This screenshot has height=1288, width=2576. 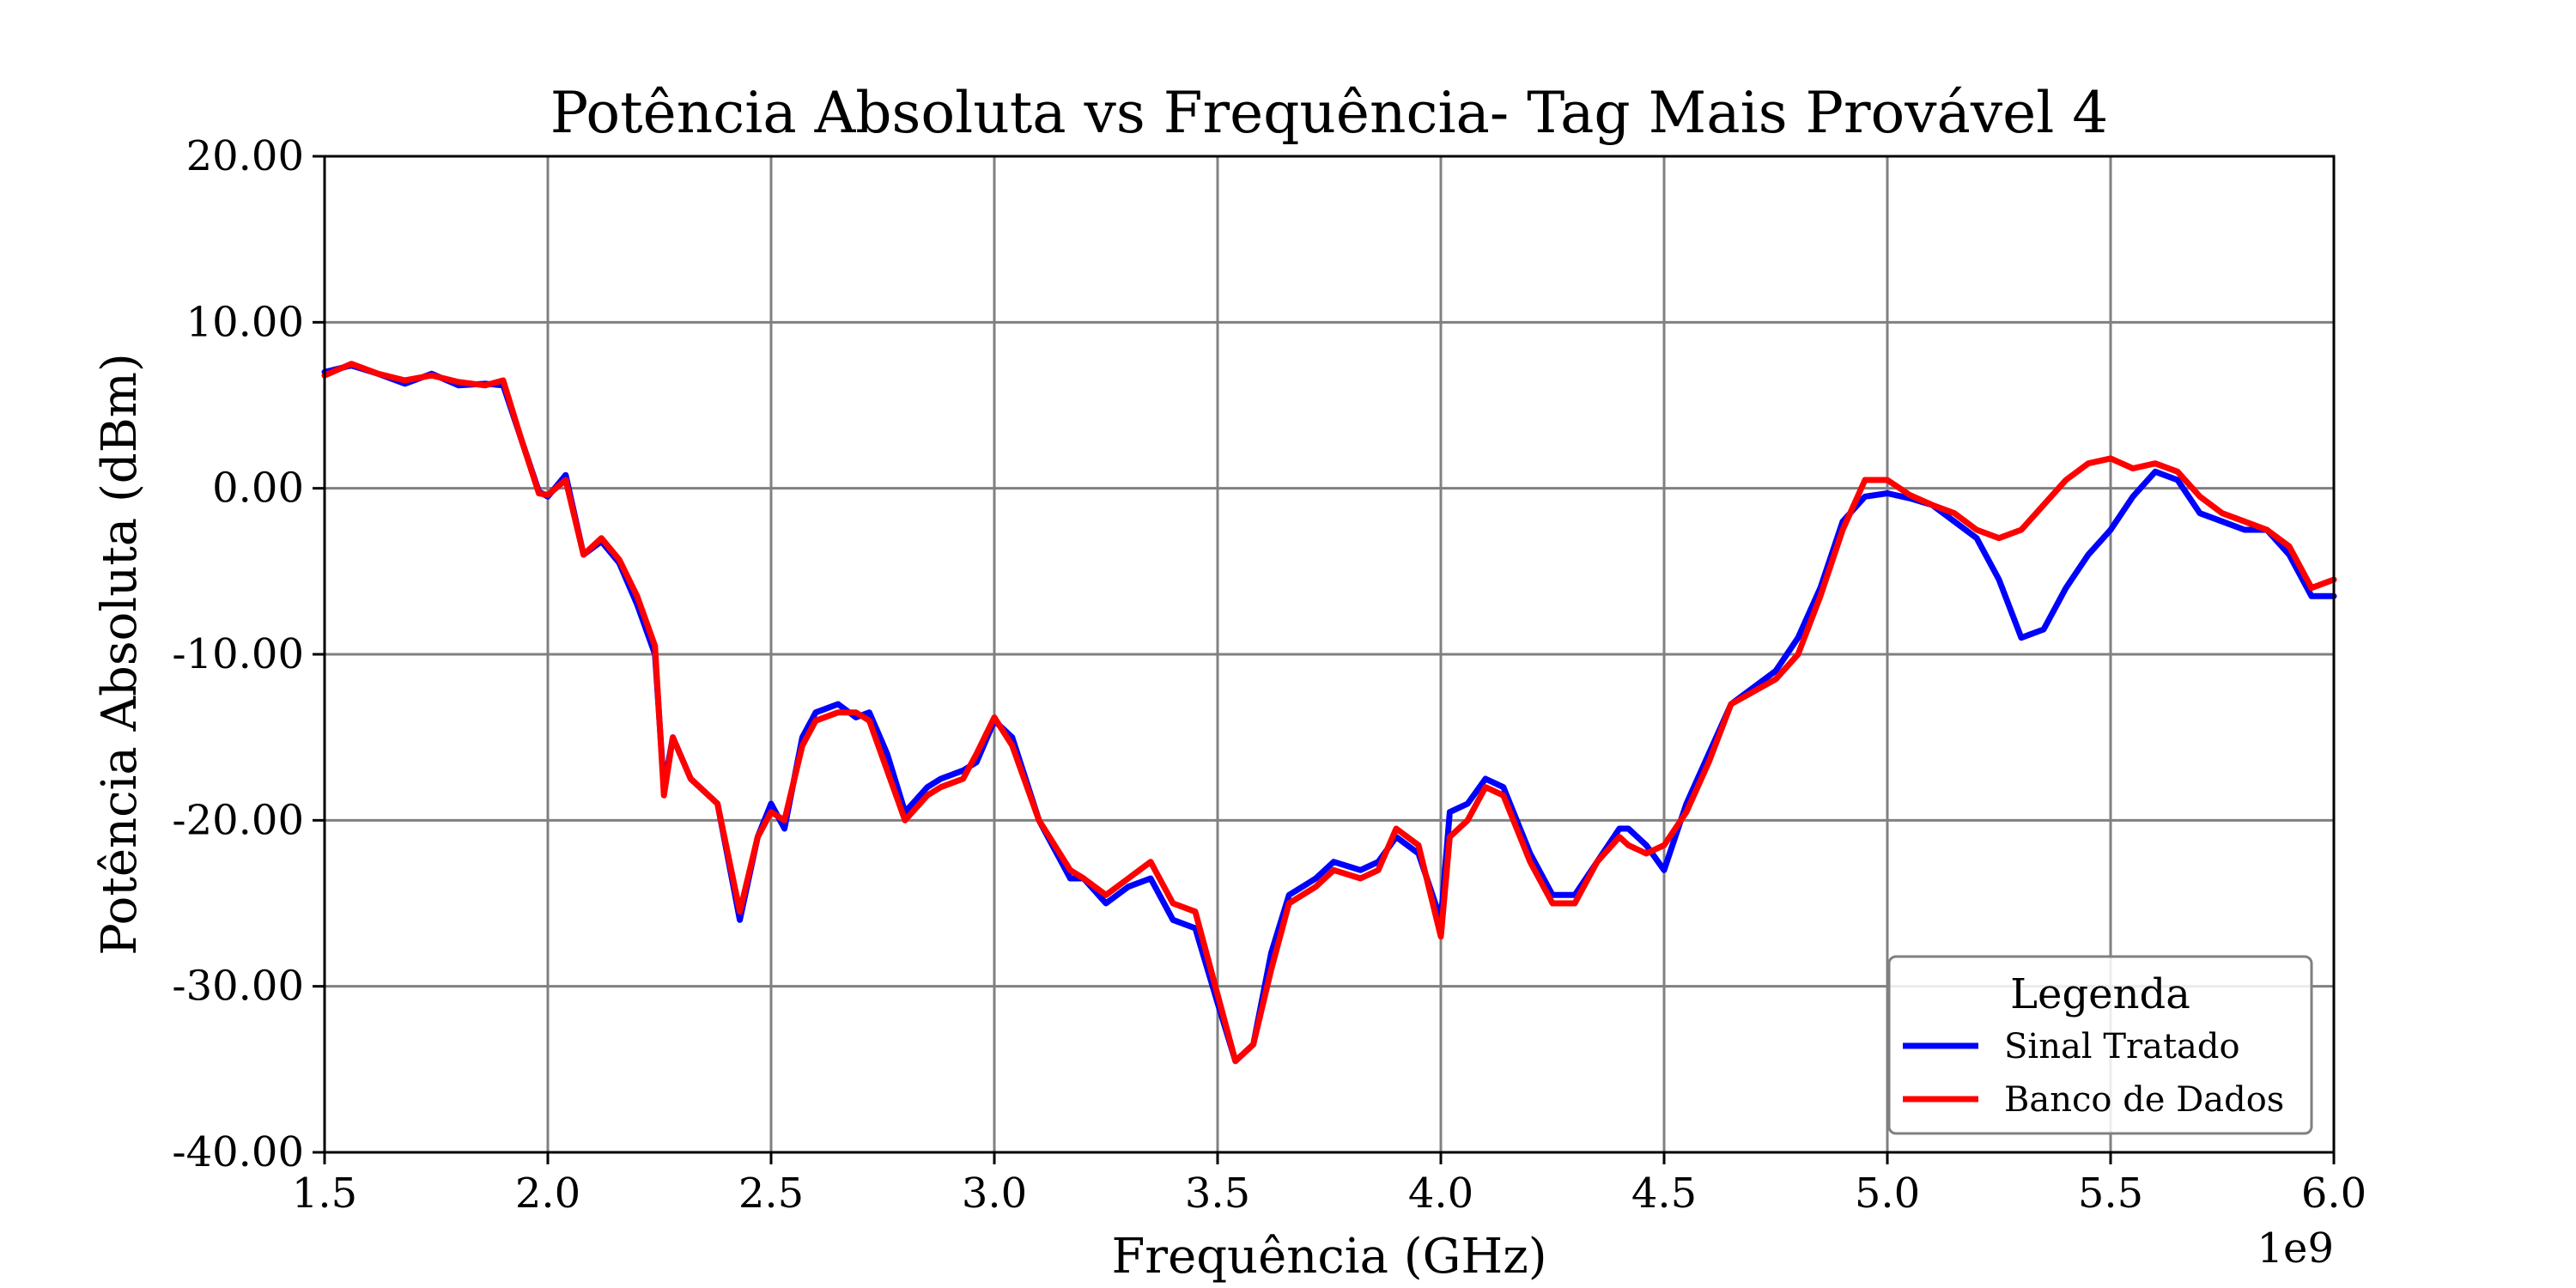 What do you see at coordinates (324, 1194) in the screenshot?
I see `x-tick-label: 1.5` at bounding box center [324, 1194].